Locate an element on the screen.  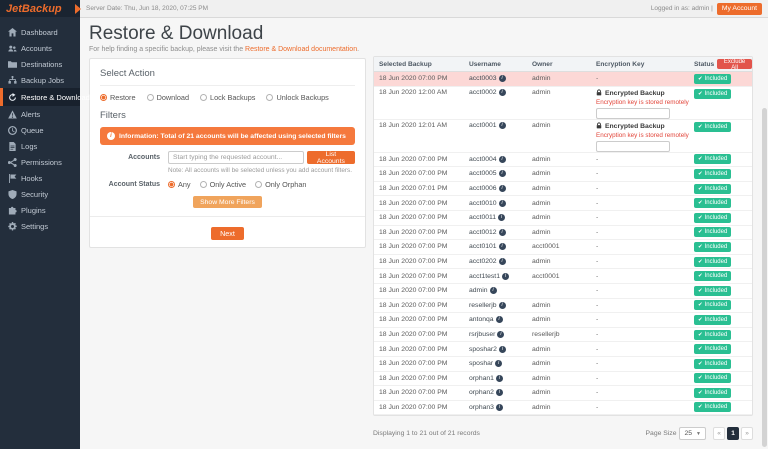
sidebar-item-alerts: Alerts is located at coordinates (40, 114).